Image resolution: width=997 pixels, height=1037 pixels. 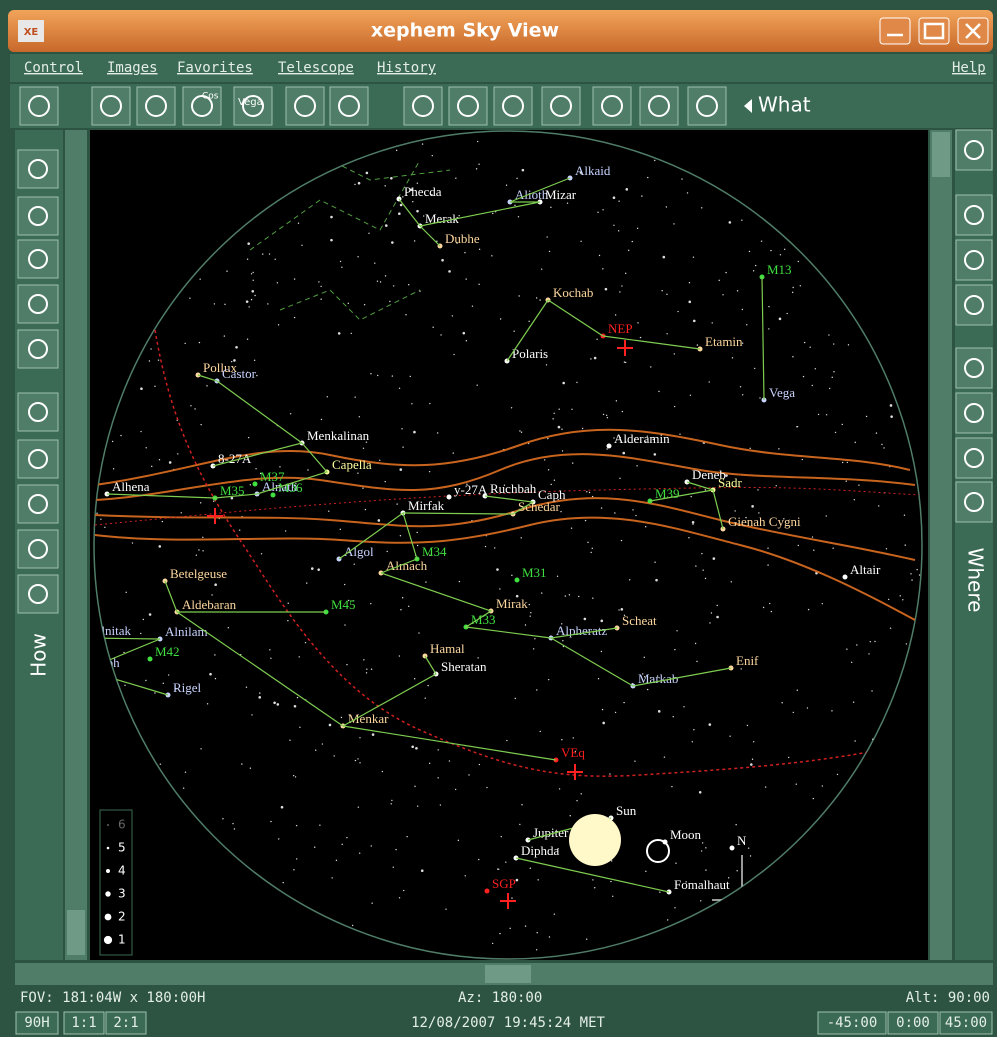 I want to click on sky-label: Markab, so click(x=658, y=678).